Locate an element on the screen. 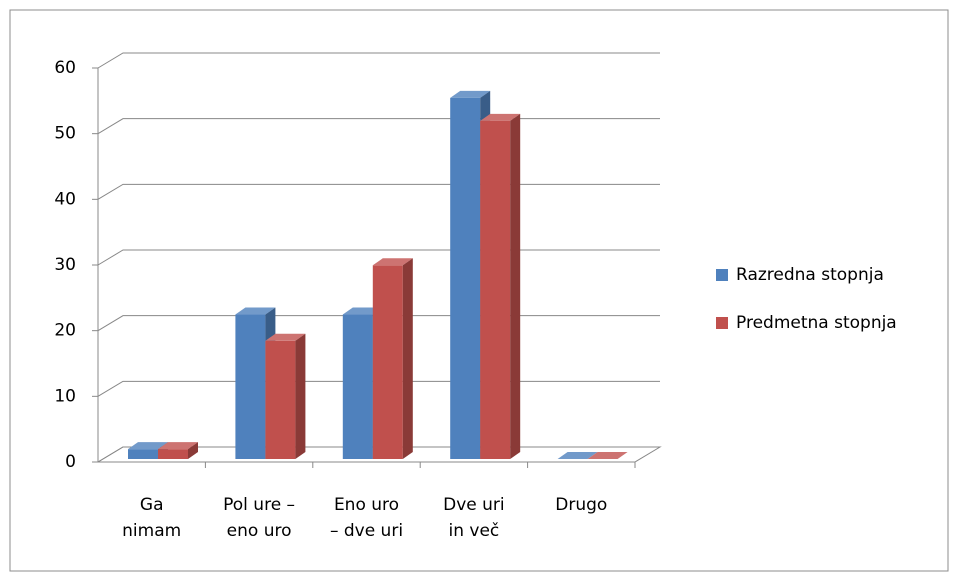  legend-label: Predmetna stopnja is located at coordinates (816, 323).